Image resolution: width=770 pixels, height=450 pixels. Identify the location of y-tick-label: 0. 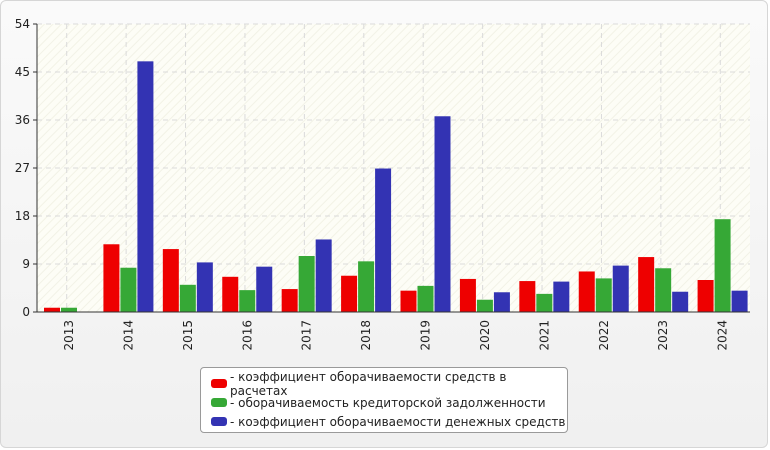
(26, 312).